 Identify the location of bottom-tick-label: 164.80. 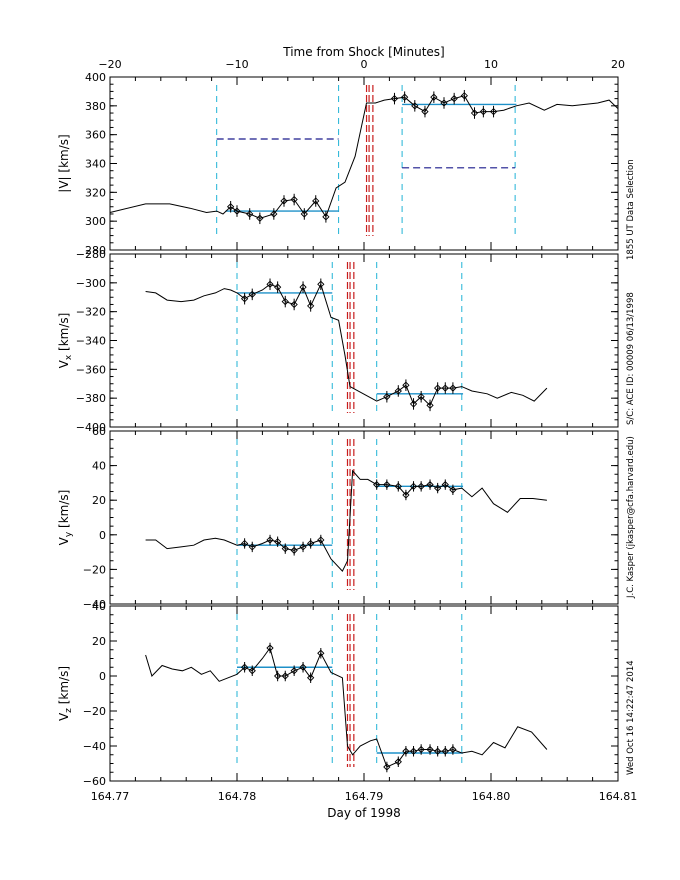
(491, 796).